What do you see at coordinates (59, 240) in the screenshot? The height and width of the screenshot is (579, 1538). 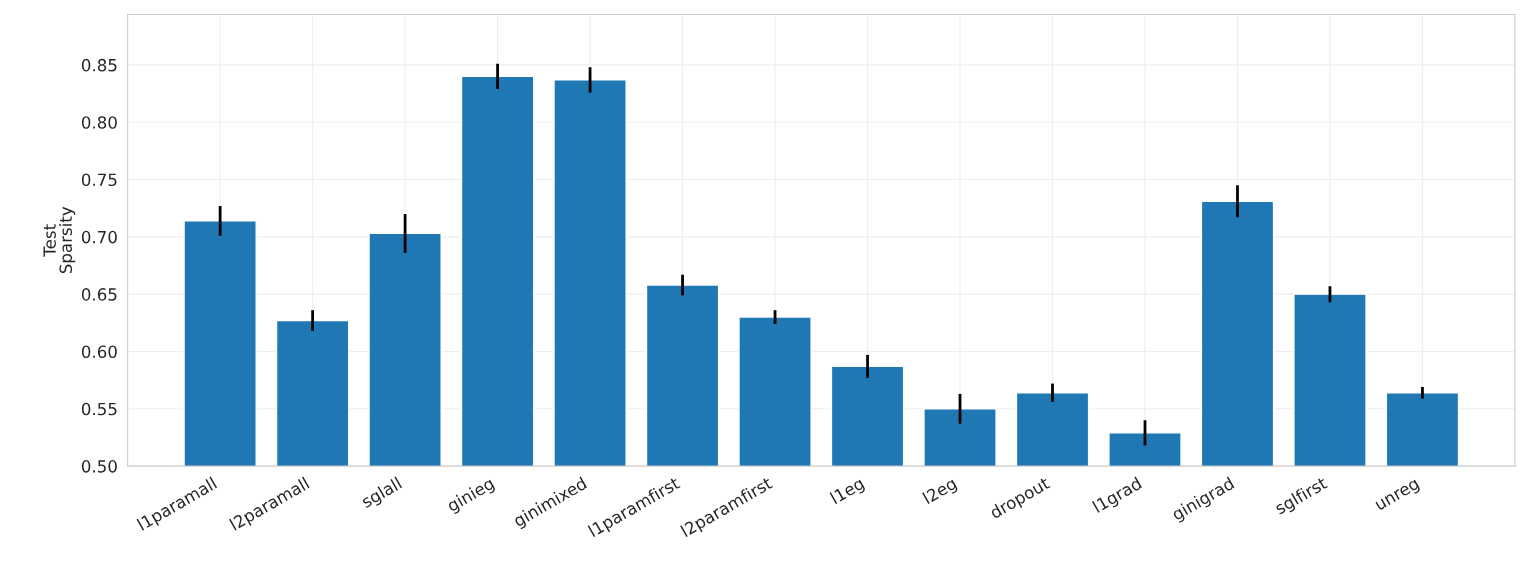 I see `y-axis-title: Test Sparsity` at bounding box center [59, 240].